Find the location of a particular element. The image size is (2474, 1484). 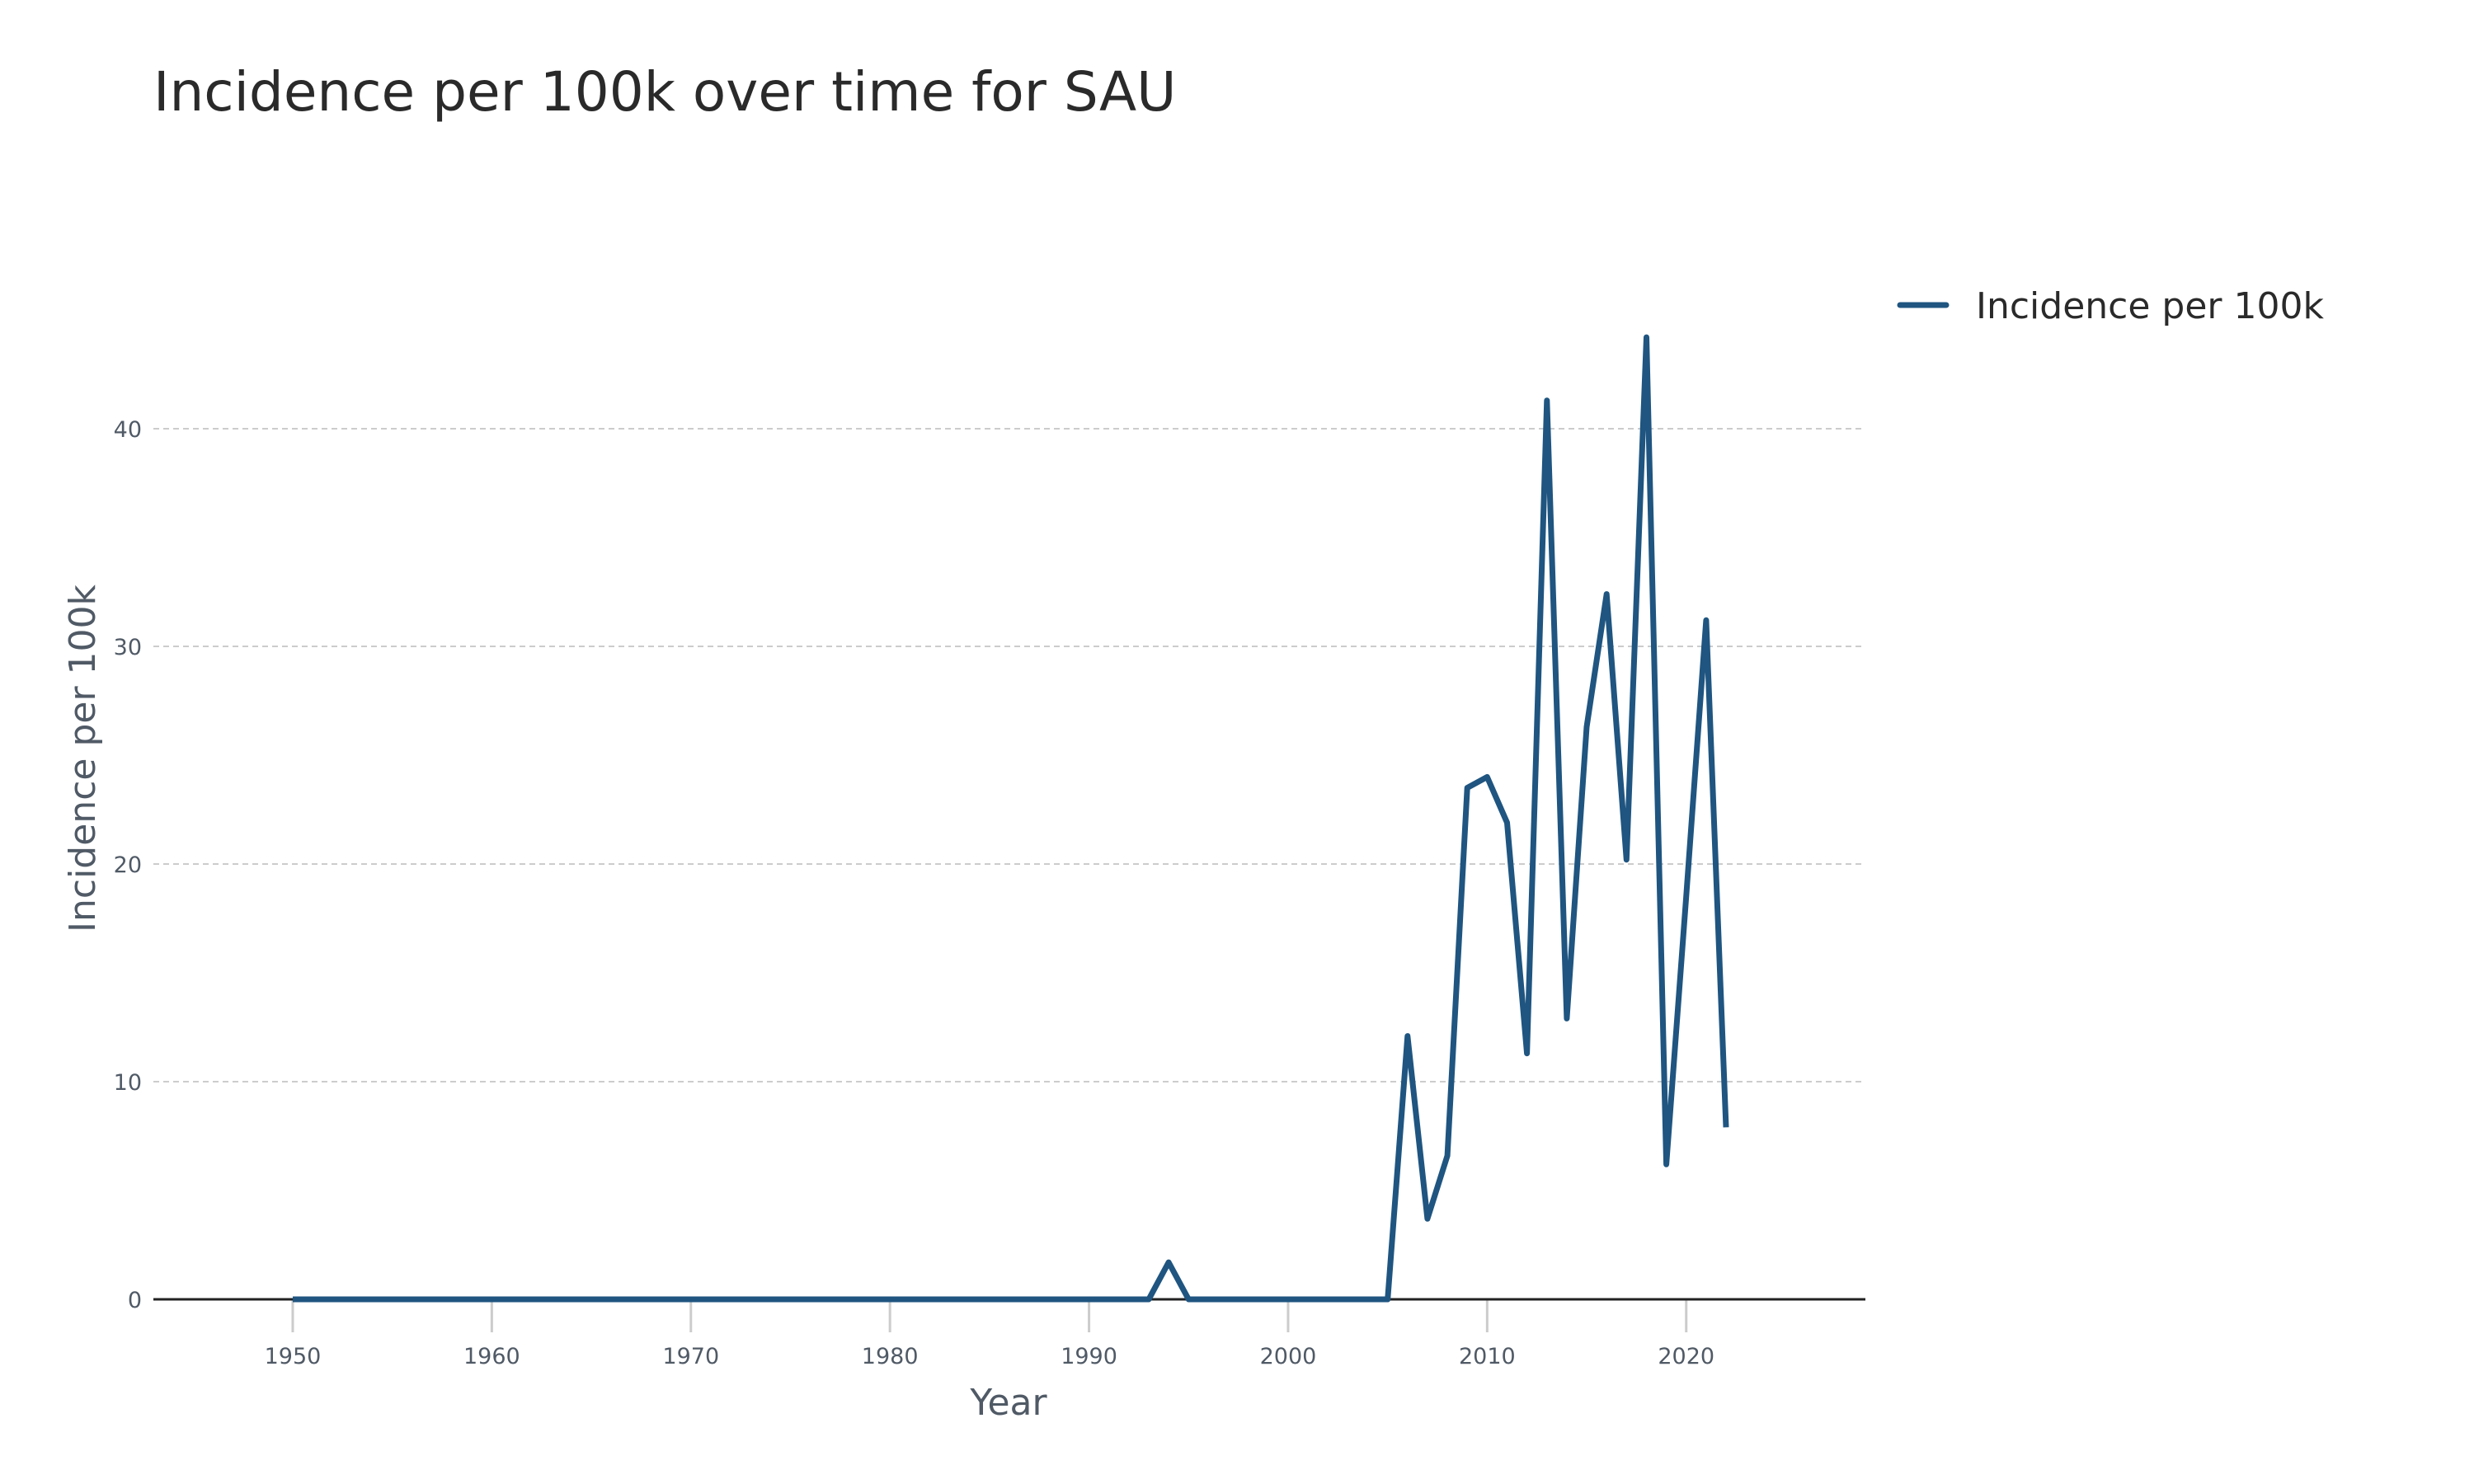

y-tick-label: 40 is located at coordinates (128, 430).